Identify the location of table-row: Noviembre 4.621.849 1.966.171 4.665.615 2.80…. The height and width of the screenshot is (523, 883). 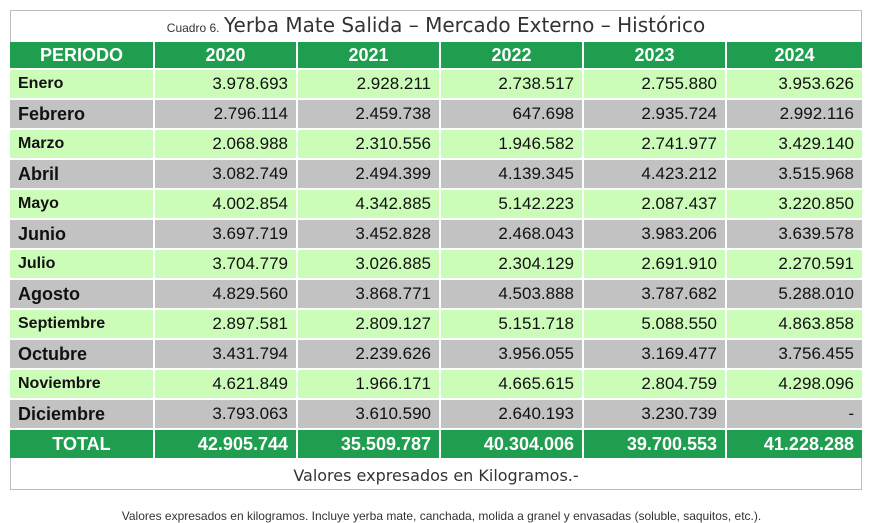
(436, 385).